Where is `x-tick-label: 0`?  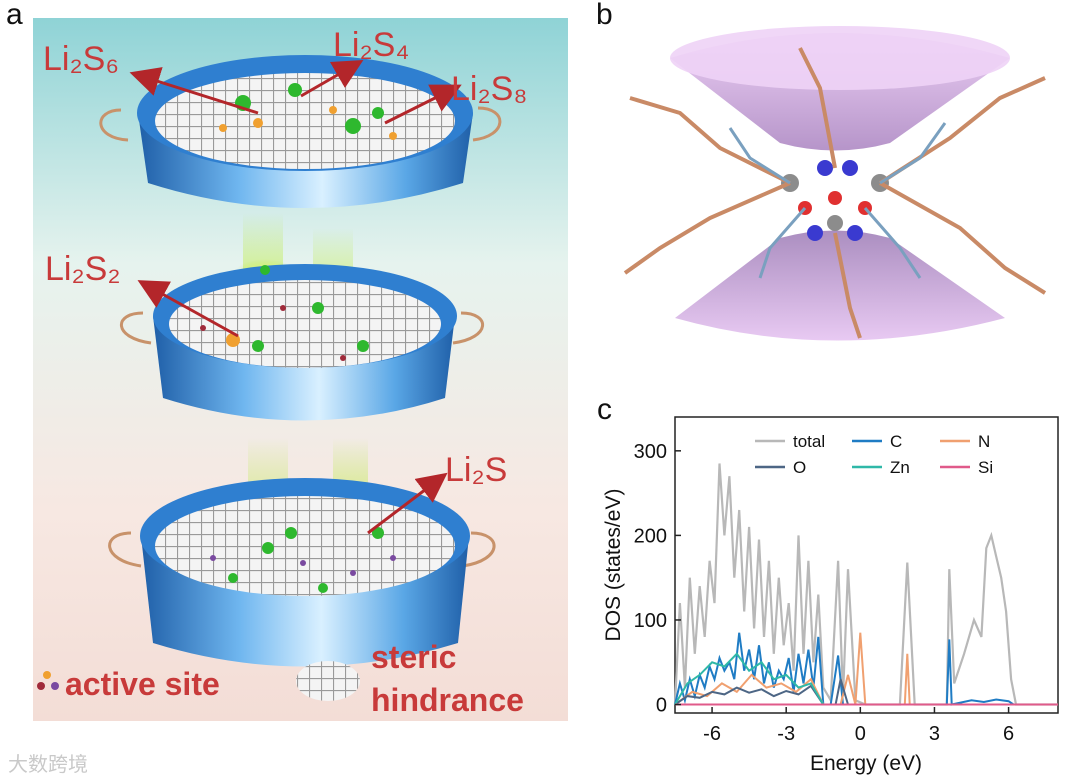
x-tick-label: 0 is located at coordinates (860, 734).